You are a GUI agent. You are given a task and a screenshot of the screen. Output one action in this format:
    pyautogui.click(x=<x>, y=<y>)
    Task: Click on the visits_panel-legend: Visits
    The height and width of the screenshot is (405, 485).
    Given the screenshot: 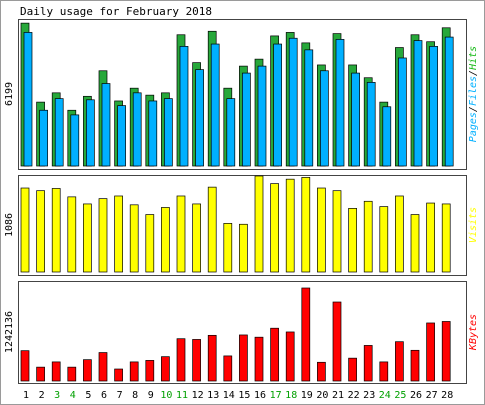 What is the action you would take?
    pyautogui.click(x=473, y=225)
    